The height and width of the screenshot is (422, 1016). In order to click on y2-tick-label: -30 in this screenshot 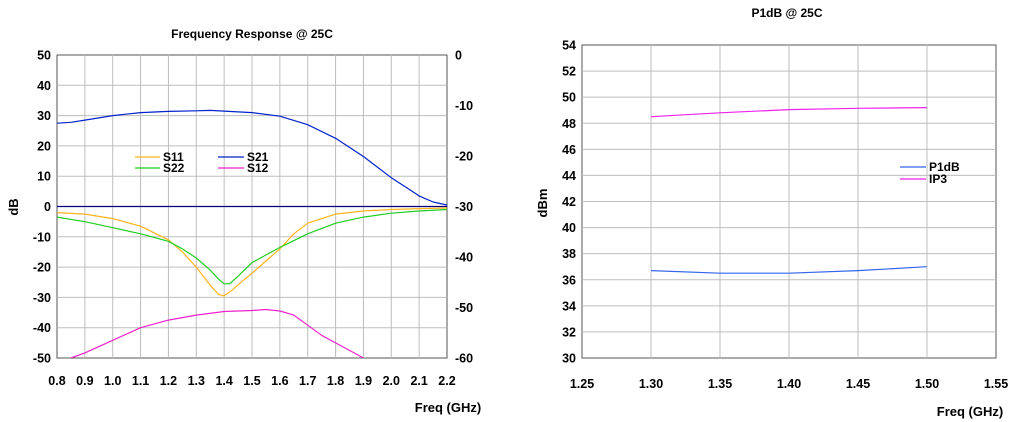, I will do `click(464, 207)`.